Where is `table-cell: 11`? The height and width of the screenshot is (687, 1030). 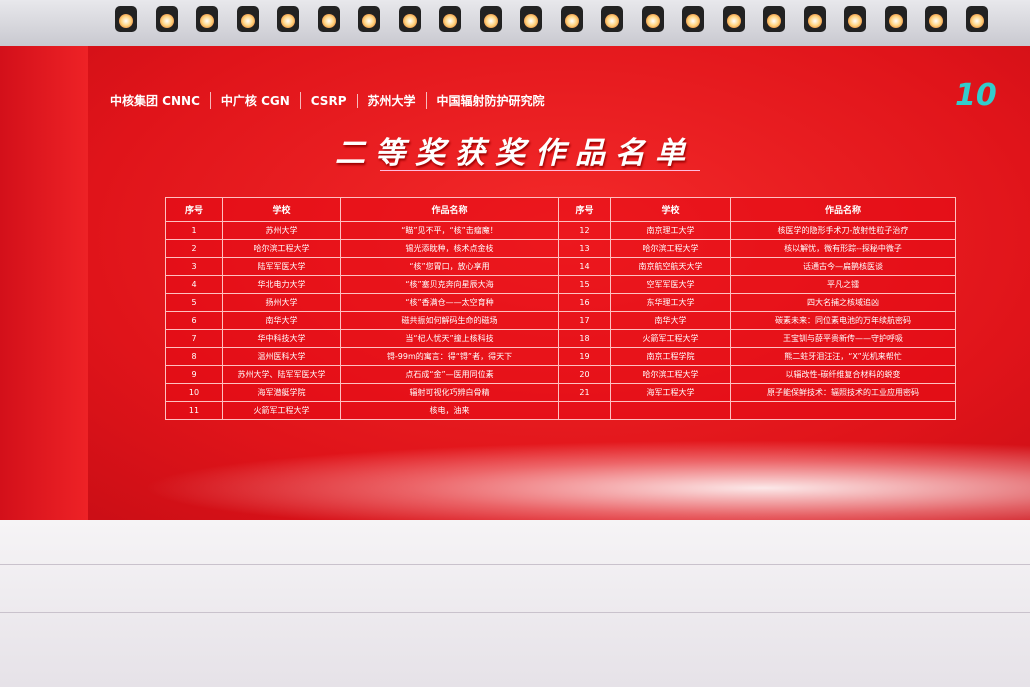
table-cell: 11 is located at coordinates (194, 410).